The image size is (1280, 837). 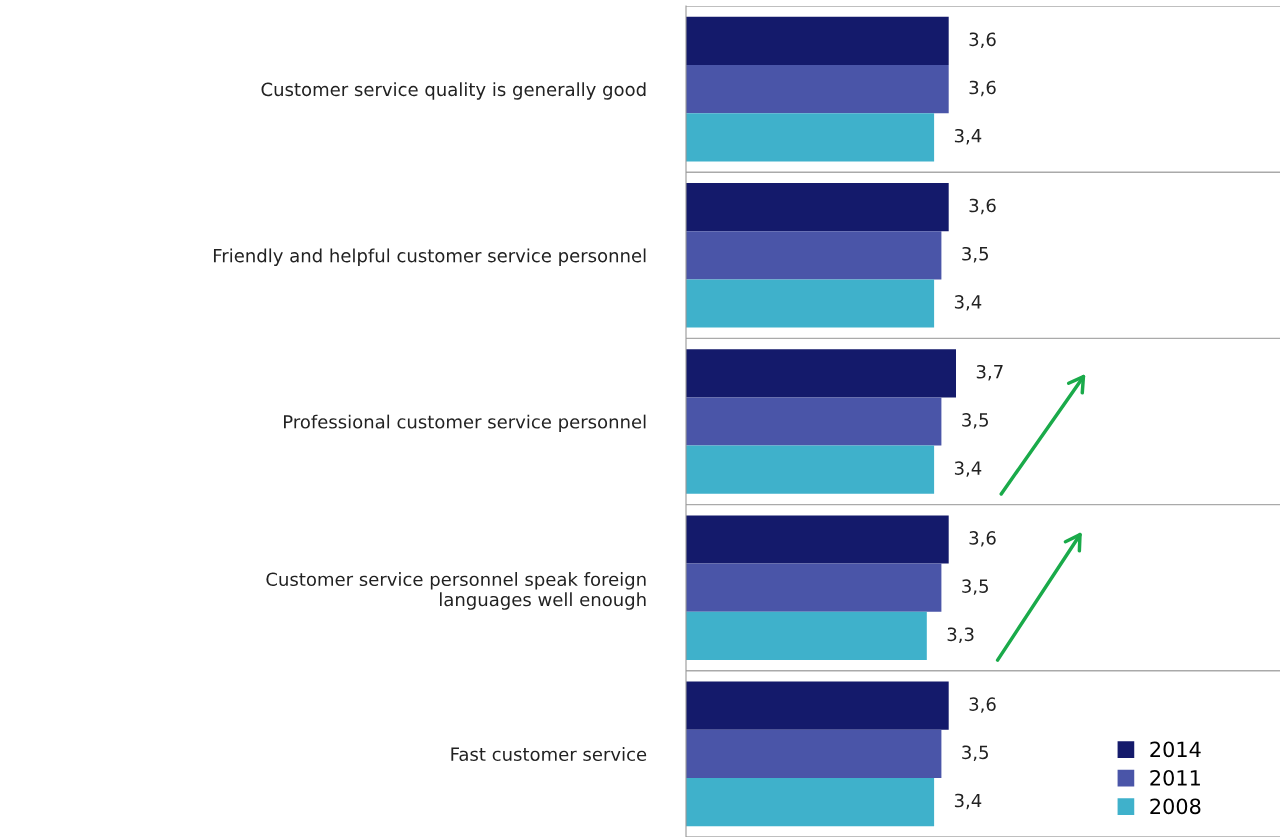 What do you see at coordinates (465, 423) in the screenshot?
I see `y-tick-label: Professional customer service personnel` at bounding box center [465, 423].